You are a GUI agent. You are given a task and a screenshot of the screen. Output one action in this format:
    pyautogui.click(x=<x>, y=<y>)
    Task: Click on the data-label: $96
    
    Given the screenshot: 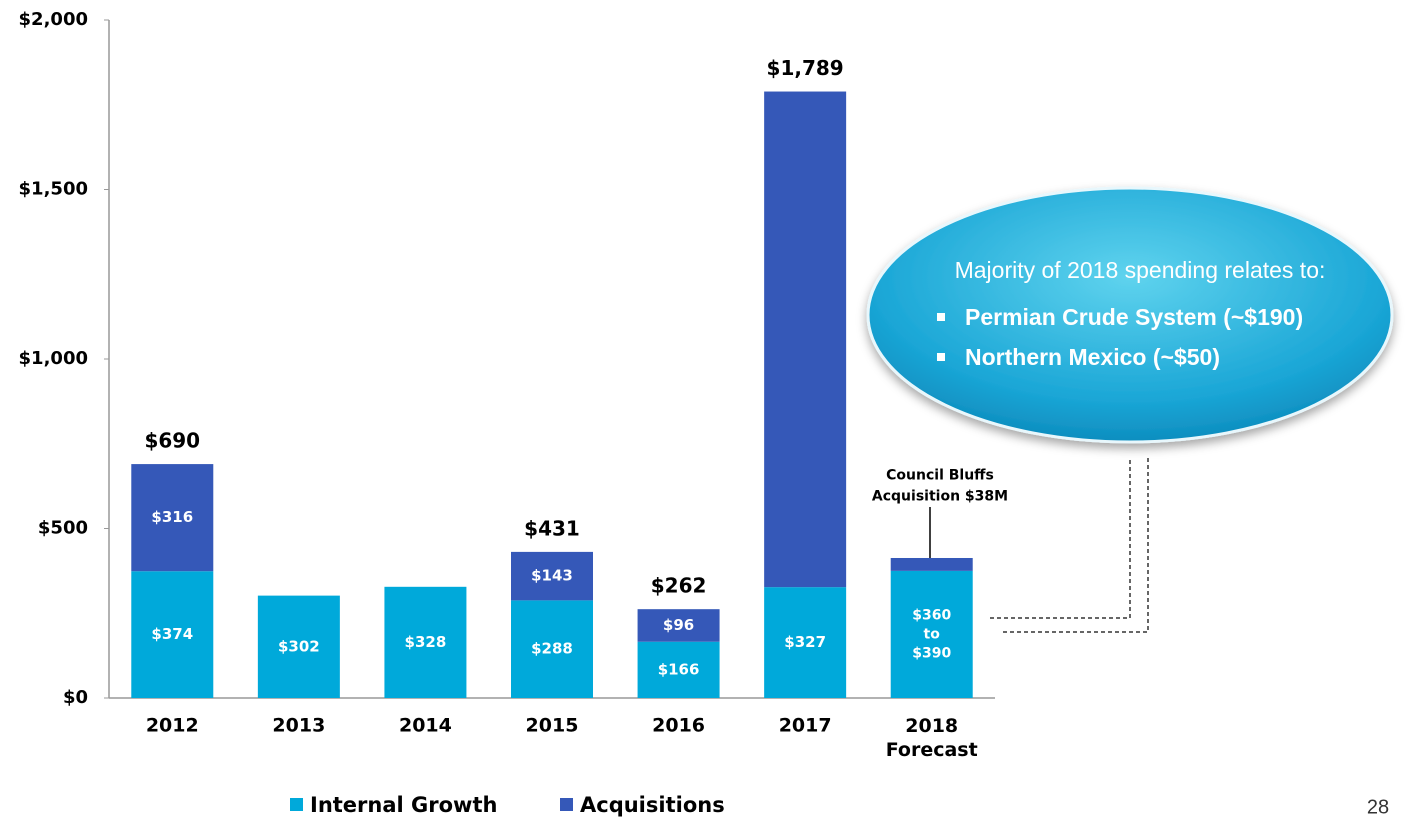 What is the action you would take?
    pyautogui.click(x=678, y=625)
    